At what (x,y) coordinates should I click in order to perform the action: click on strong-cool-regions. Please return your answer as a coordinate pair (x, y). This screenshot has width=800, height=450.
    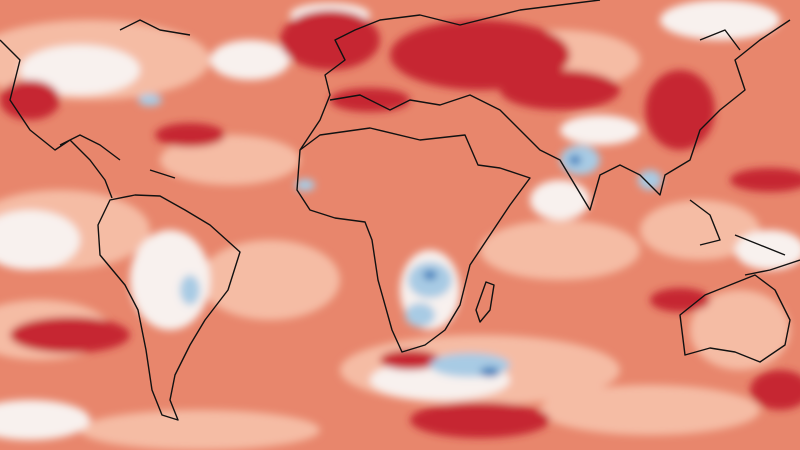
    Looking at the image, I should click on (502, 266).